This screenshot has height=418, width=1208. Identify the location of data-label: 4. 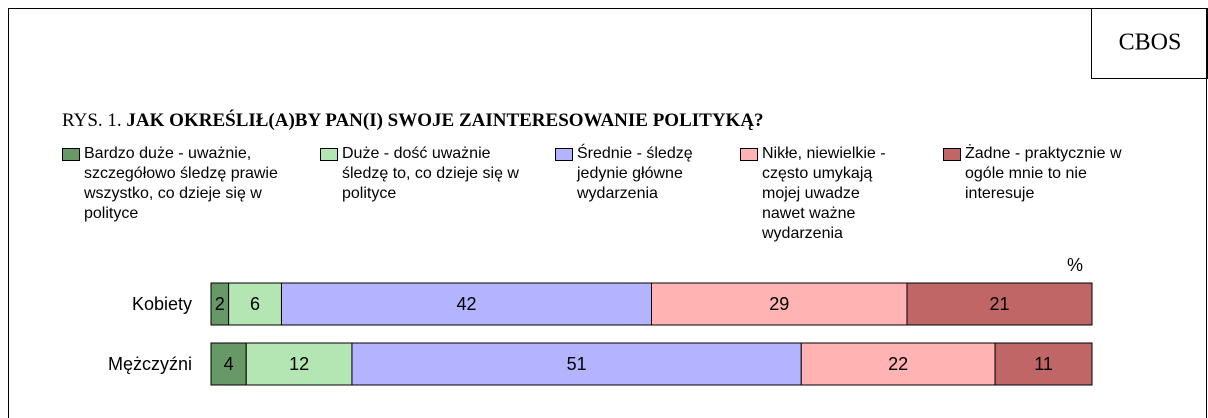
(229, 364).